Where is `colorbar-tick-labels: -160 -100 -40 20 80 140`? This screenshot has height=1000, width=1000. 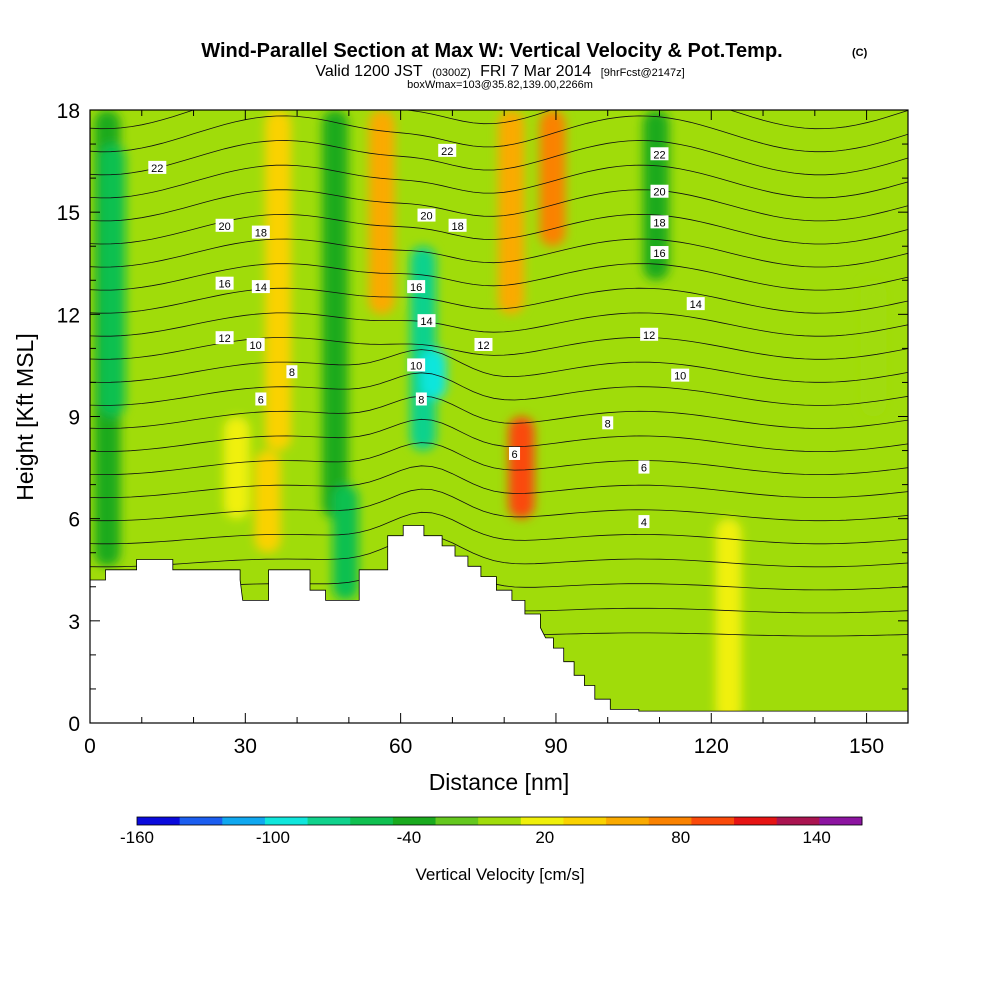
colorbar-tick-labels: -160 -100 -40 20 80 140 is located at coordinates (475, 837).